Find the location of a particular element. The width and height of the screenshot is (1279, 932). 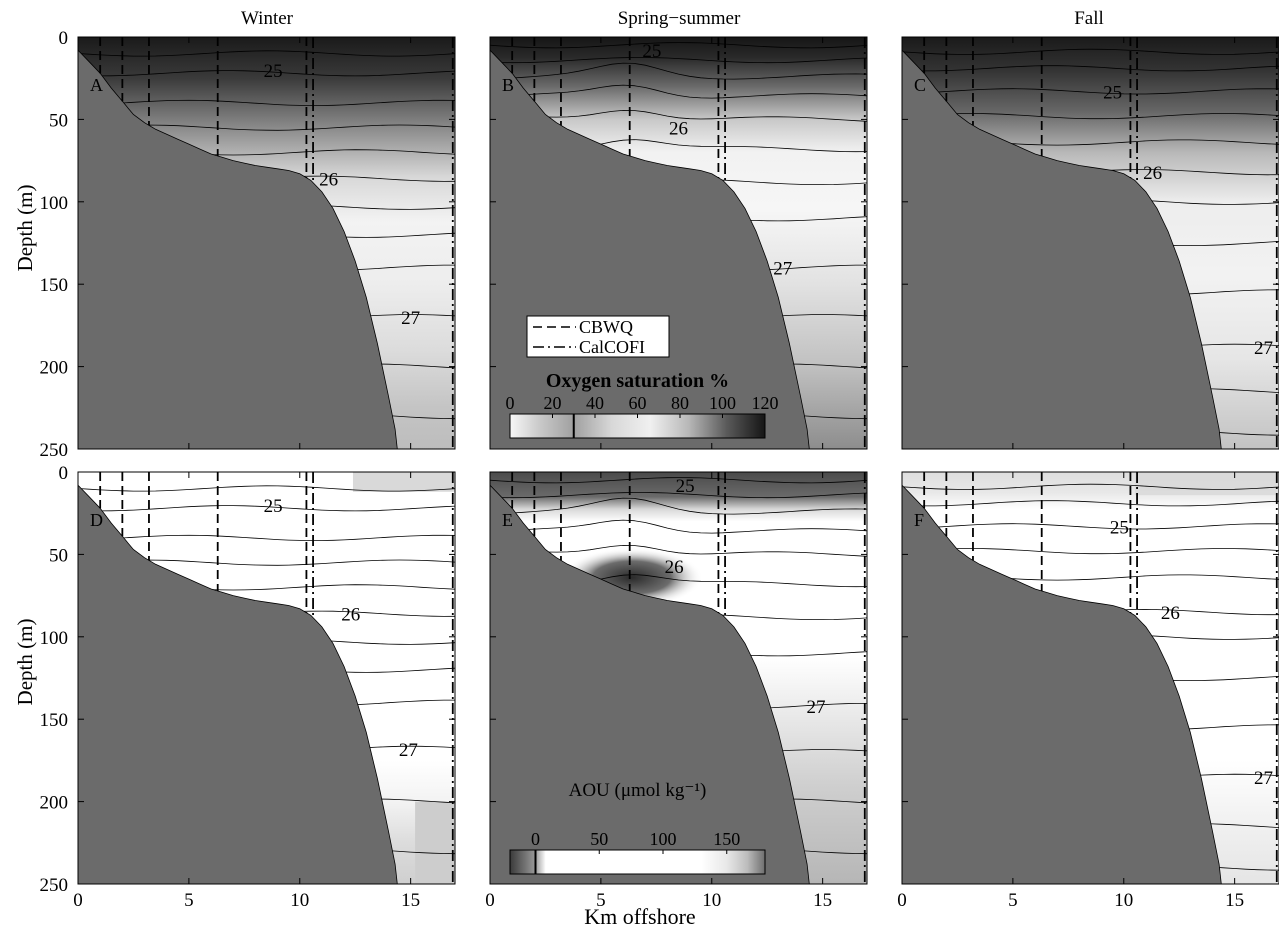

legend-label-cbwq: CBWQ is located at coordinates (606, 327).